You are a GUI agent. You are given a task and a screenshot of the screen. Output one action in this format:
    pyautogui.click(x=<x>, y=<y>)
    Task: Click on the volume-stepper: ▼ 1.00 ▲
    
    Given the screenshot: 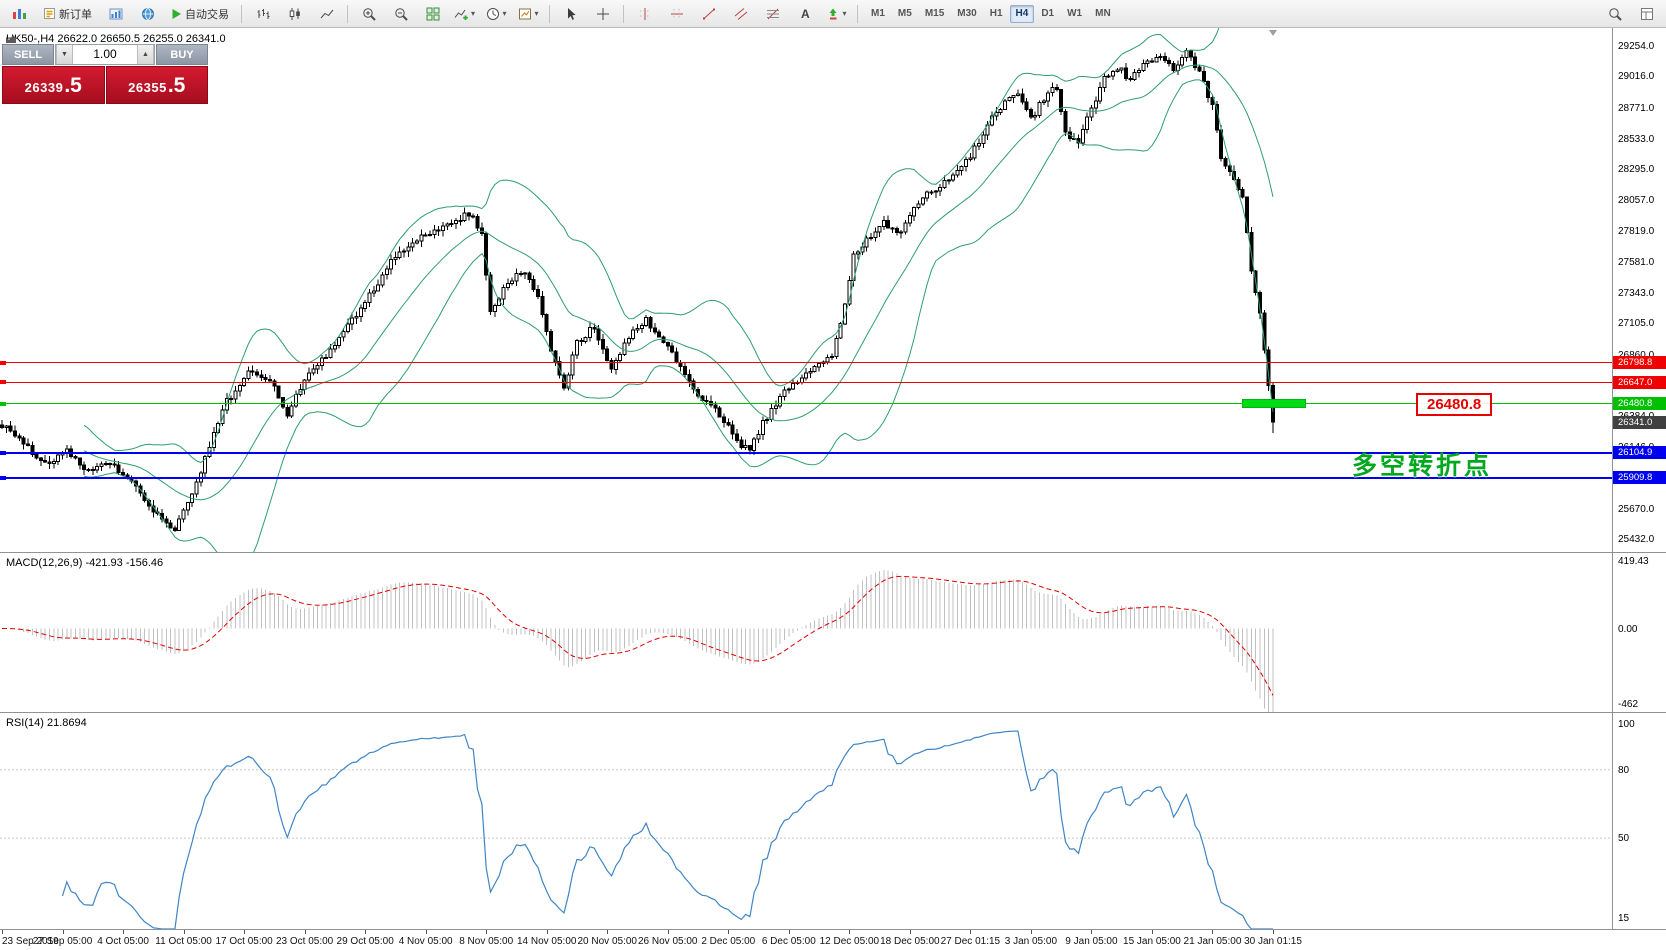 What is the action you would take?
    pyautogui.click(x=105, y=54)
    